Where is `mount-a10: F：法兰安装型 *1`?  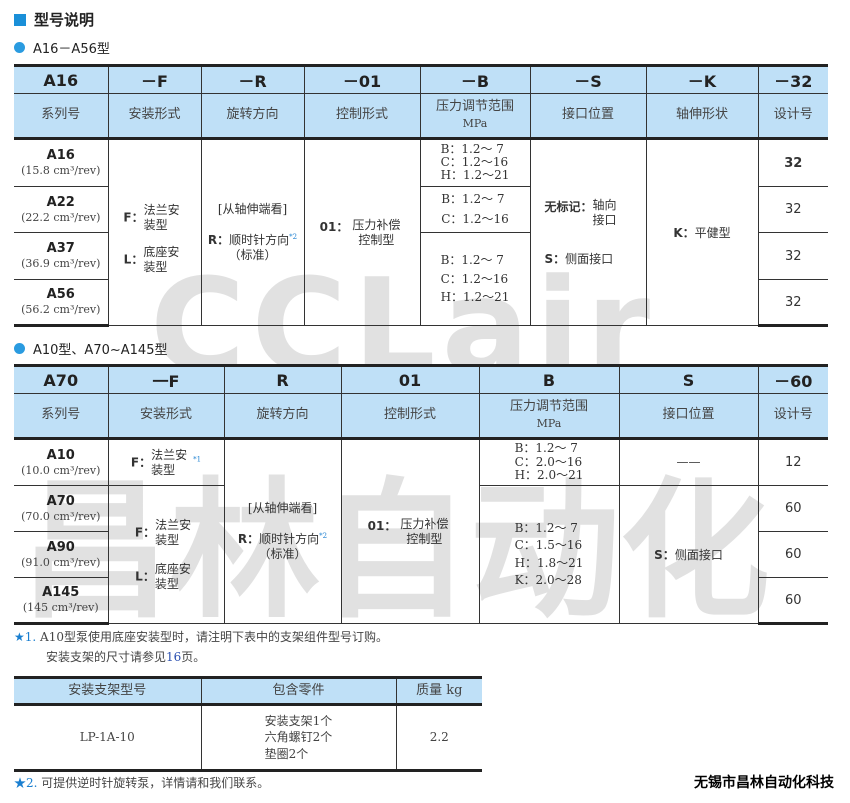 mount-a10: F：法兰安装型 *1 is located at coordinates (166, 462).